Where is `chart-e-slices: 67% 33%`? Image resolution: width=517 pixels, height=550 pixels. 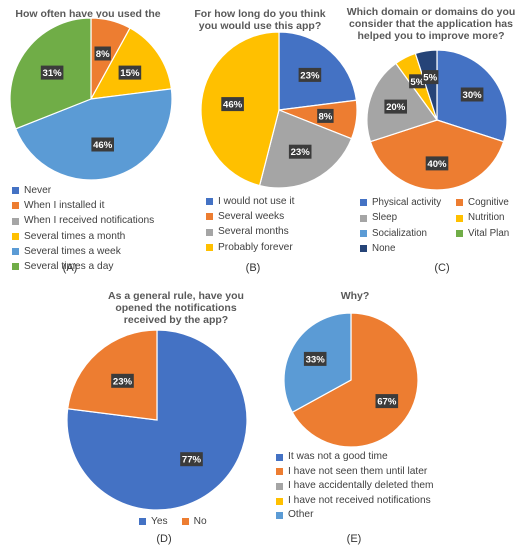 chart-e-slices: 67% 33% is located at coordinates (351, 380).